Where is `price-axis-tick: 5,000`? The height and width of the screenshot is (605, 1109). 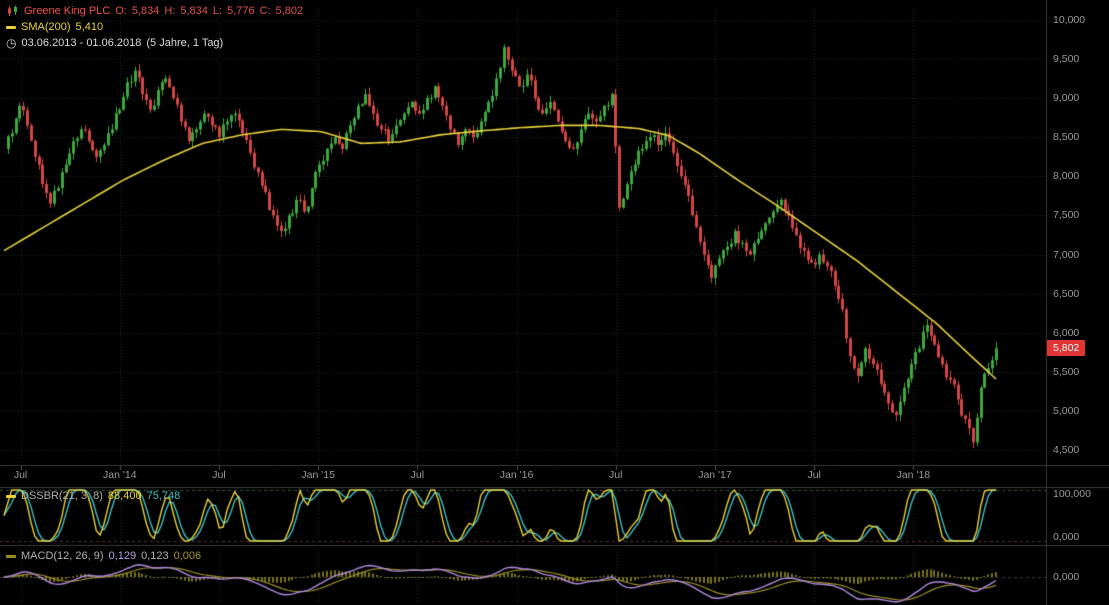 price-axis-tick: 5,000 is located at coordinates (1066, 411).